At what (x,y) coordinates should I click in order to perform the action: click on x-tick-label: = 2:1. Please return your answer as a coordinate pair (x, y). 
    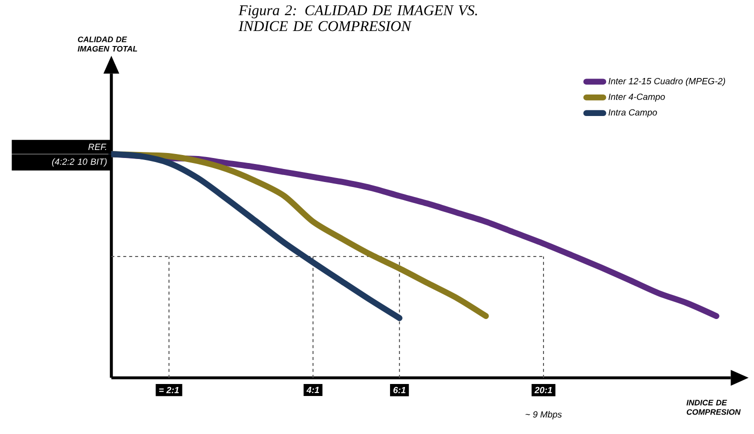
    Looking at the image, I should click on (169, 389).